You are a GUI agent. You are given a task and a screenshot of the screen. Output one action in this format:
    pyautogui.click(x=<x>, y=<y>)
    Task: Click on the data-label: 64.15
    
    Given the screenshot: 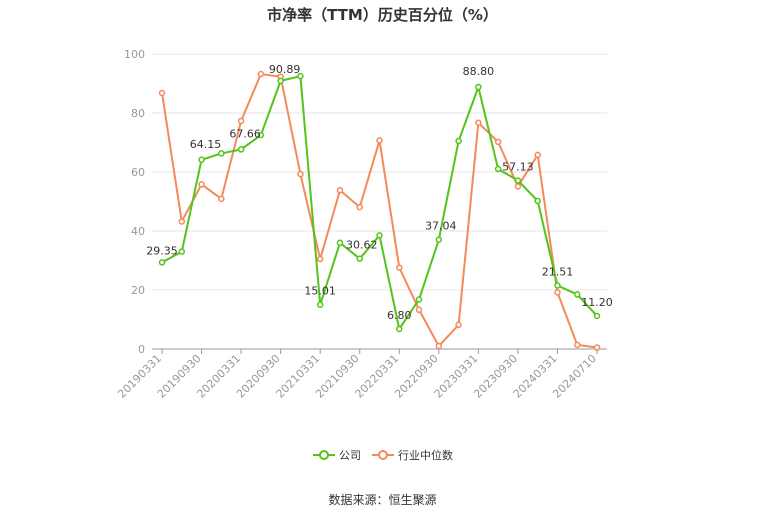 What is the action you would take?
    pyautogui.click(x=206, y=144)
    